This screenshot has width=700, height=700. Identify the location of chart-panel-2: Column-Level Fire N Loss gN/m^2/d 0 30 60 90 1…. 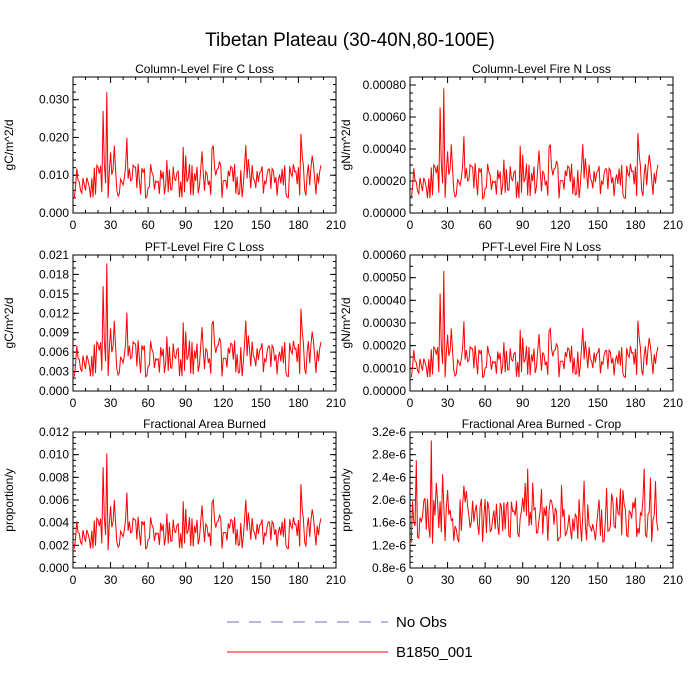
(511, 147).